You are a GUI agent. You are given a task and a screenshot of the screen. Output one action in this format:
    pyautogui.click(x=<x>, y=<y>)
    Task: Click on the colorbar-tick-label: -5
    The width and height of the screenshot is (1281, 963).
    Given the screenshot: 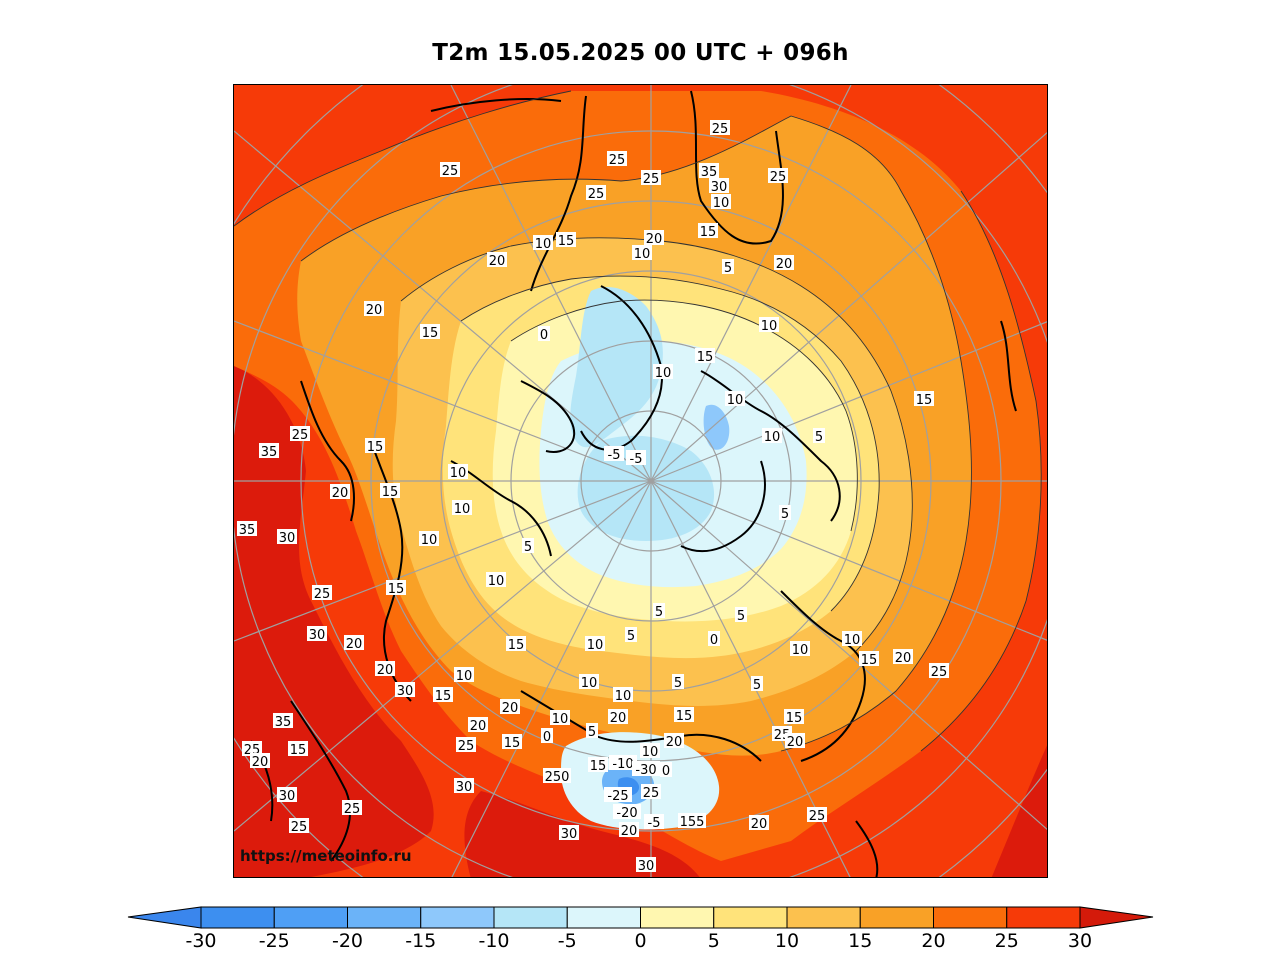 What is the action you would take?
    pyautogui.click(x=567, y=941)
    